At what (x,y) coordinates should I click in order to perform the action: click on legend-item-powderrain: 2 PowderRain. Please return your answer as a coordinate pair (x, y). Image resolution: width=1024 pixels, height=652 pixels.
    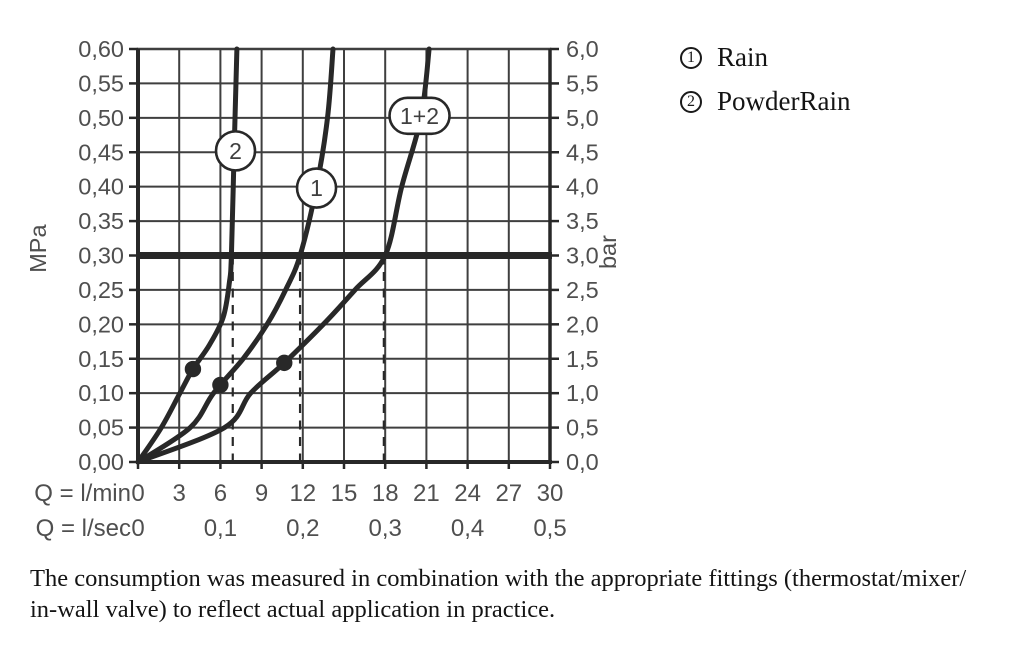
    Looking at the image, I should click on (765, 101).